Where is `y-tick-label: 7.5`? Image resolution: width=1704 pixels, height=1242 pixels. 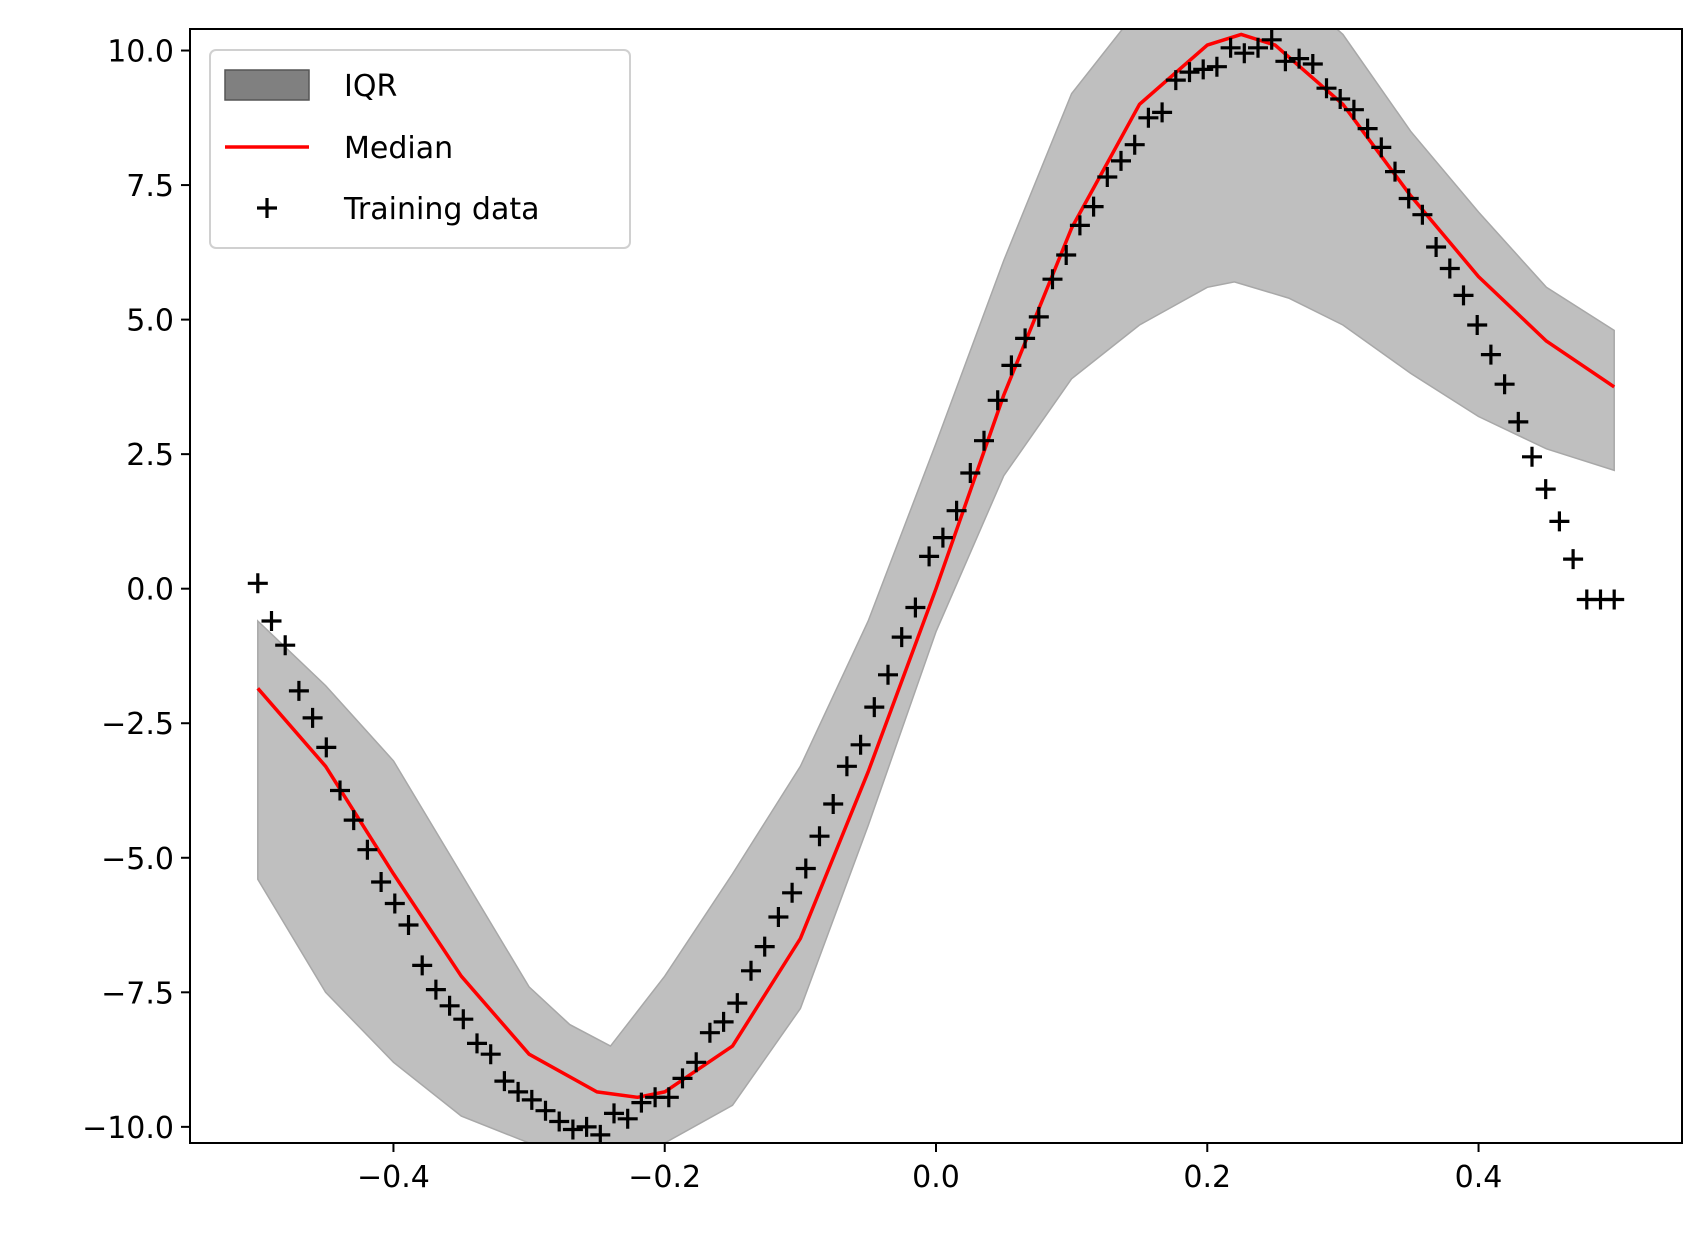
y-tick-label: 7.5 is located at coordinates (150, 186).